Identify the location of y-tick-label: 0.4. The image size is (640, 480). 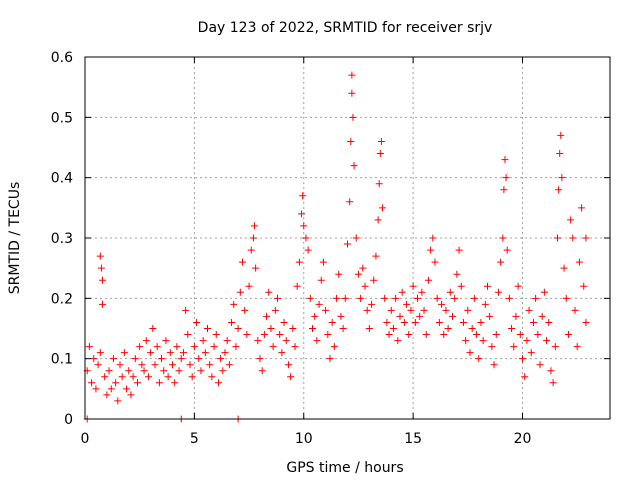
(62, 179).